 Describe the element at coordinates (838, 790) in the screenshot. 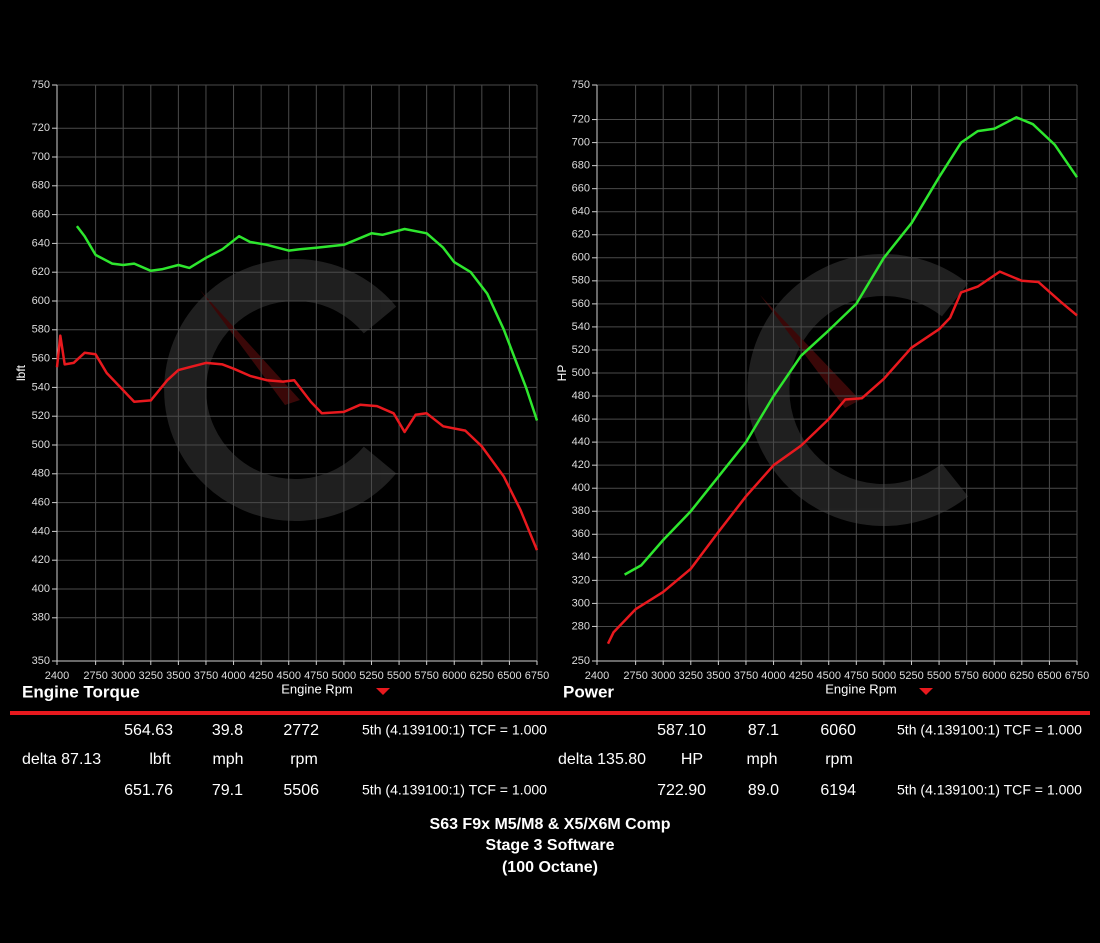

I see `readout-value: 6194` at that location.